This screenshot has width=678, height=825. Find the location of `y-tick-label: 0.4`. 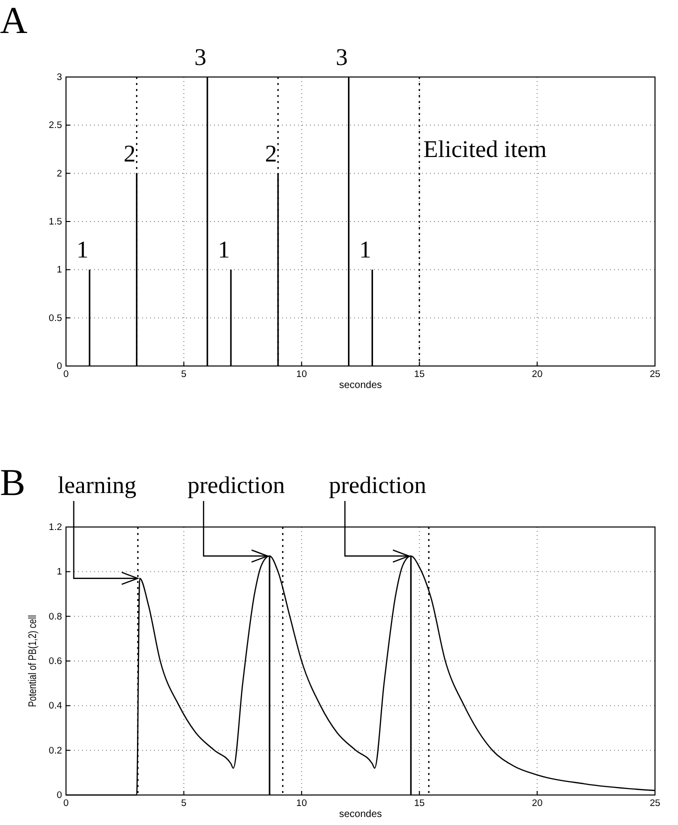

y-tick-label: 0.4 is located at coordinates (55, 706).